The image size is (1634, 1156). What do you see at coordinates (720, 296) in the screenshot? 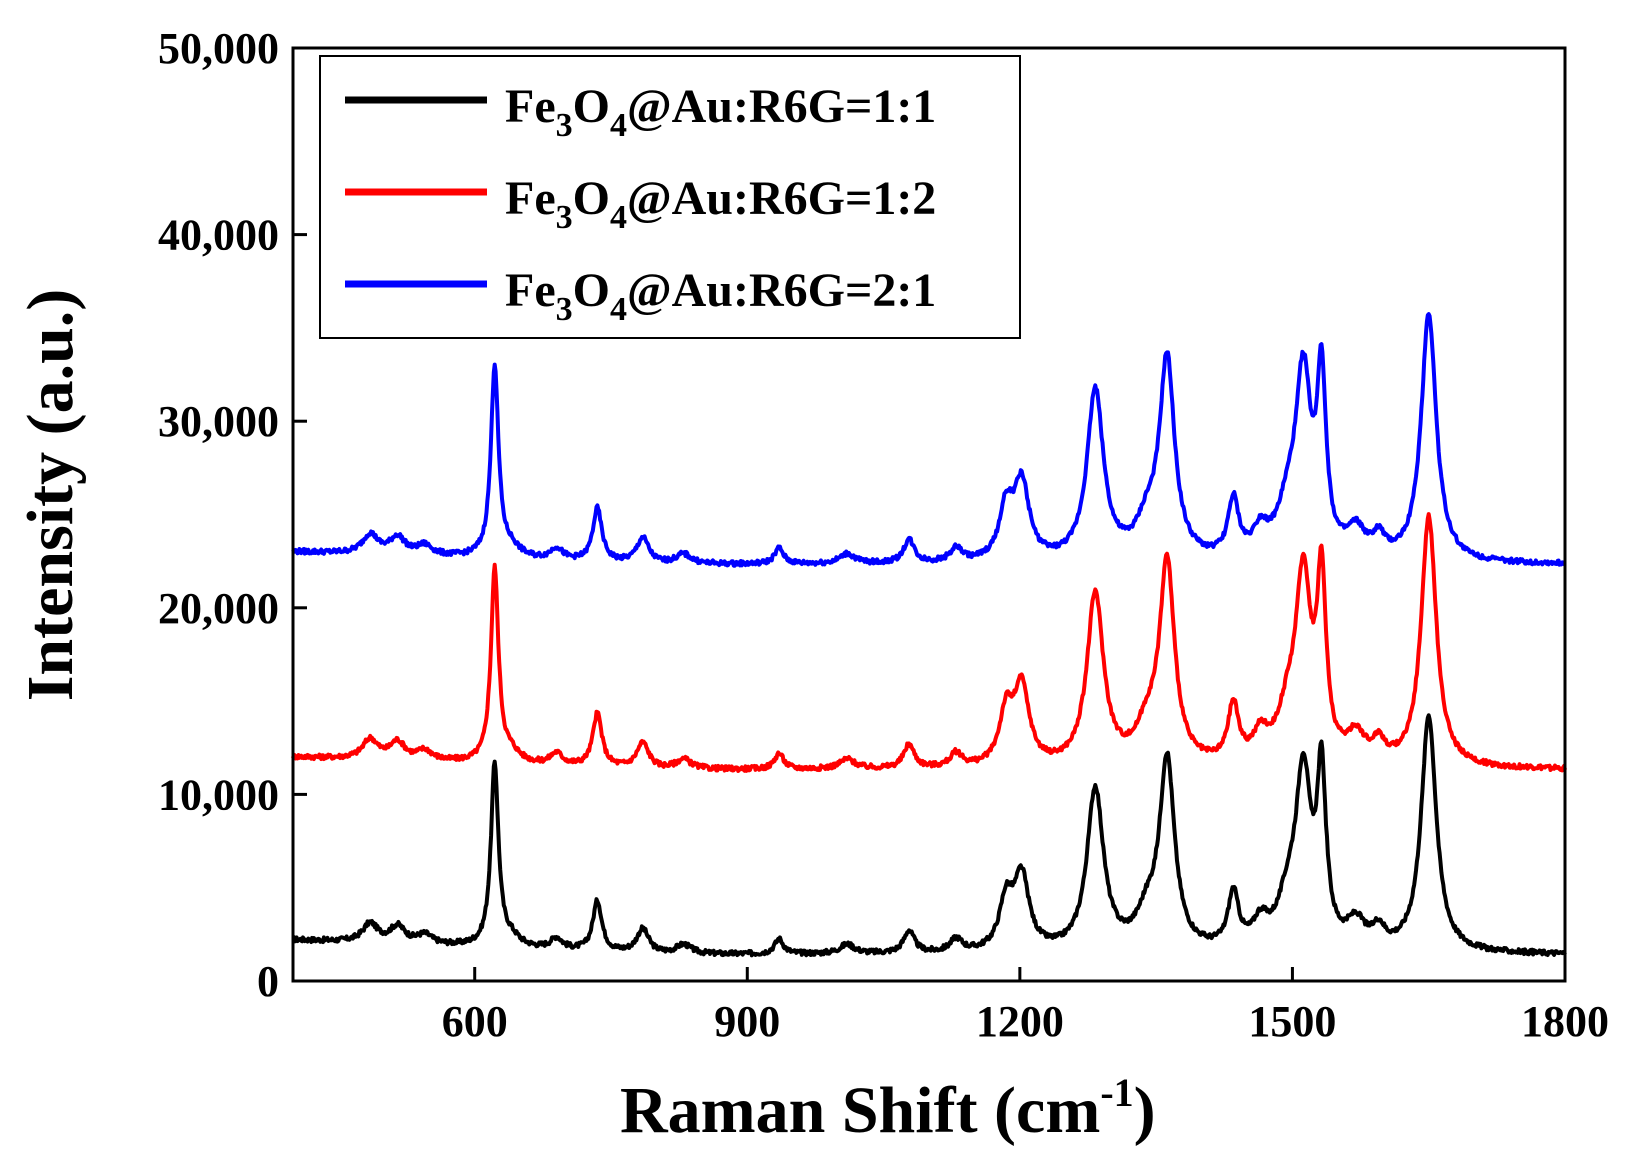
I see `legend-label-3: Fe3O4@Au:R6G=2:1` at bounding box center [720, 296].